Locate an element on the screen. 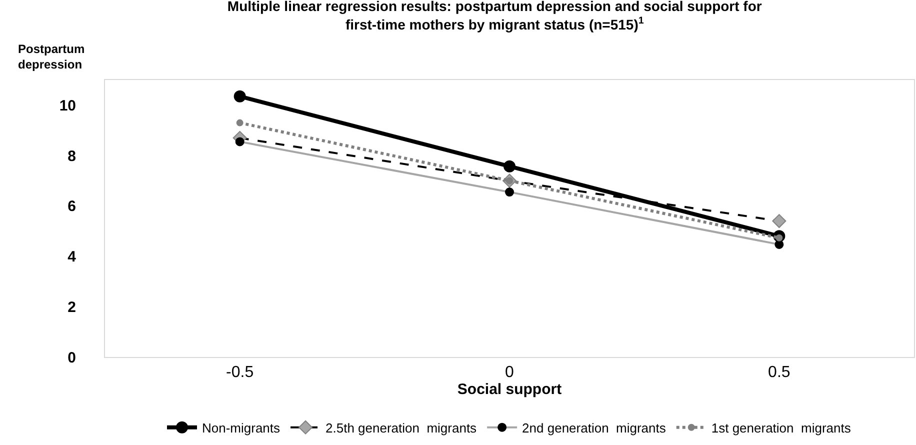  y-tick-label: 8 is located at coordinates (72, 156).